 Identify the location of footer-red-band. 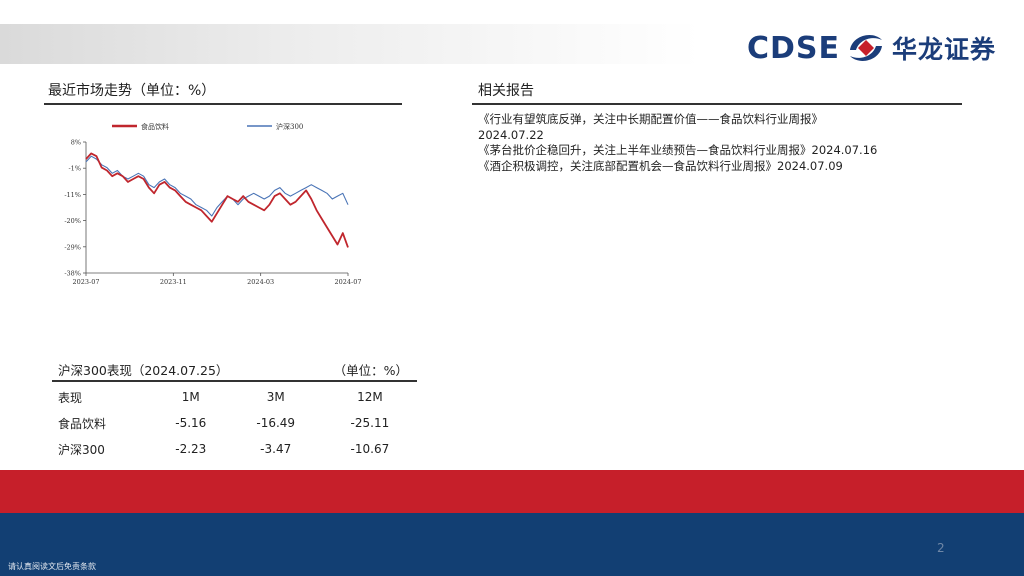
(512, 491).